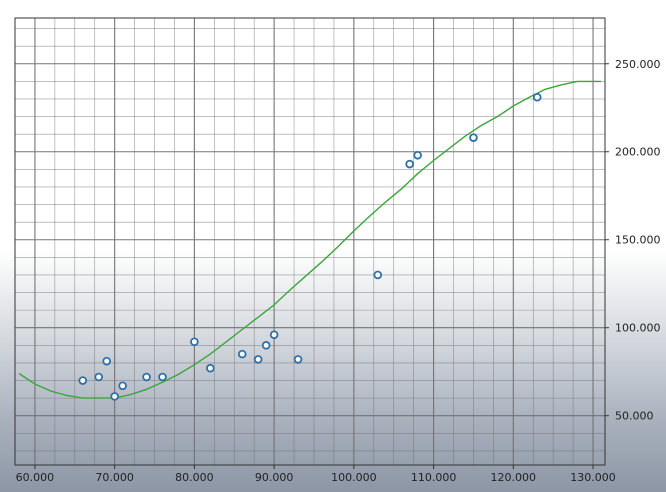 This screenshot has height=492, width=666. Describe the element at coordinates (35, 477) in the screenshot. I see `x-tick-label: 60.000` at that location.